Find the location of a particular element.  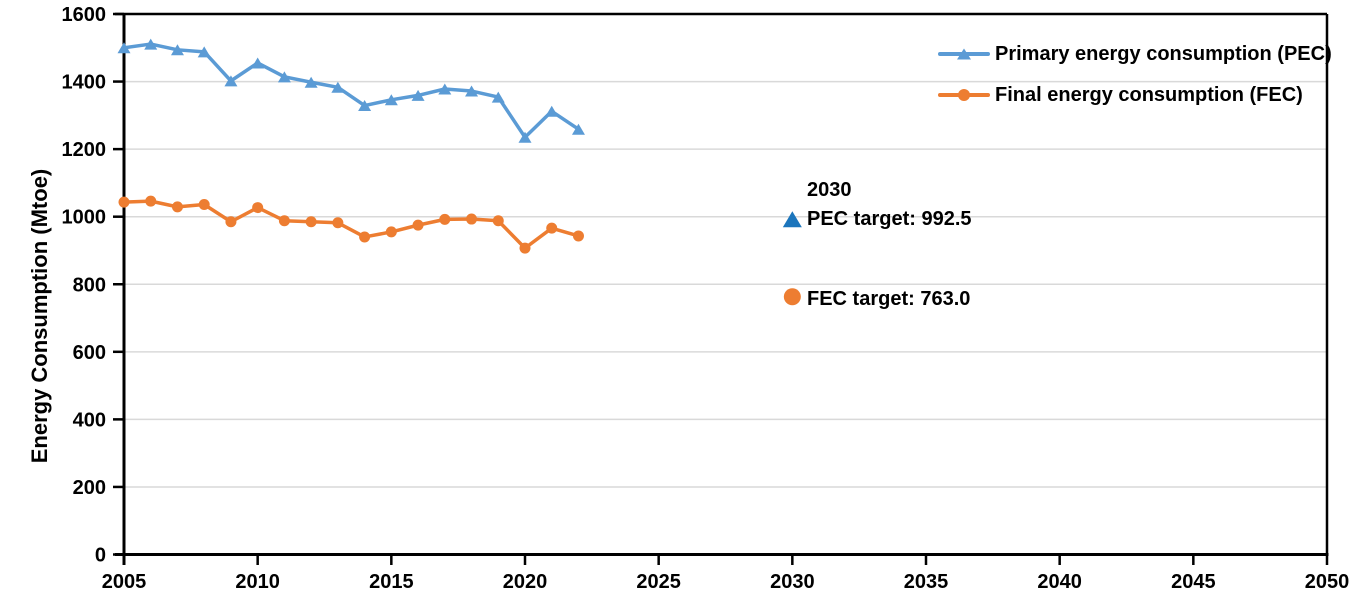

svg-text: 2020 is located at coordinates (525, 582).